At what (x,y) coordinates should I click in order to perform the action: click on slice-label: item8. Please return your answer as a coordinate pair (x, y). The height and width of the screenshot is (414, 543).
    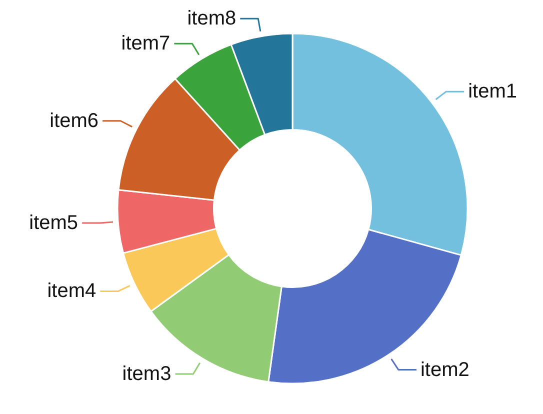
    Looking at the image, I should click on (211, 19).